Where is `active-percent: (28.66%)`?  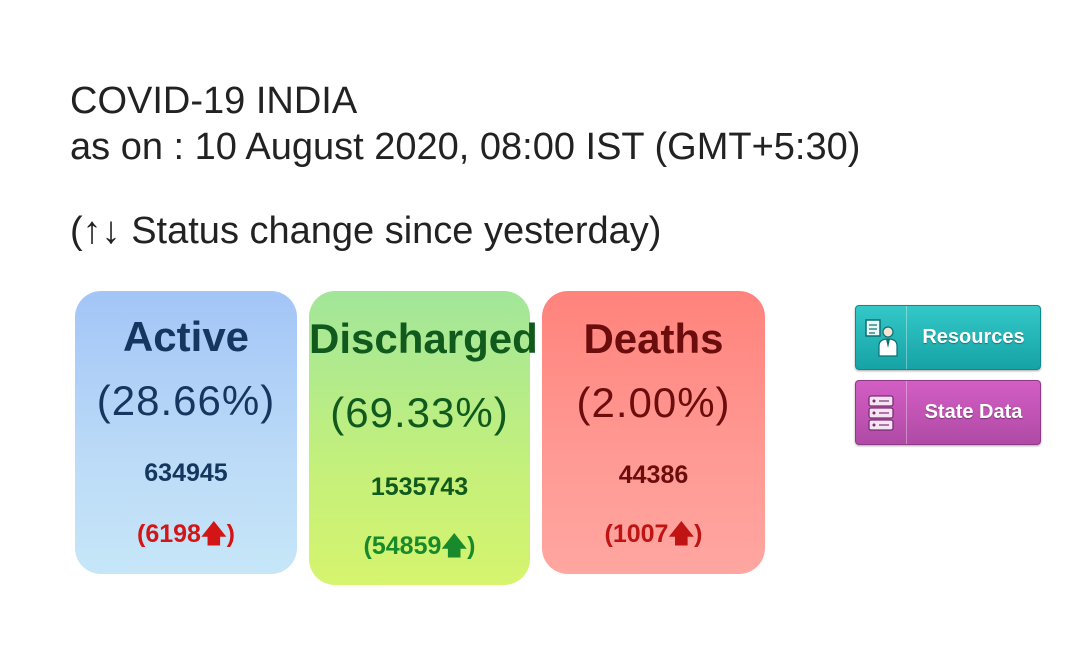
active-percent: (28.66%) is located at coordinates (186, 400).